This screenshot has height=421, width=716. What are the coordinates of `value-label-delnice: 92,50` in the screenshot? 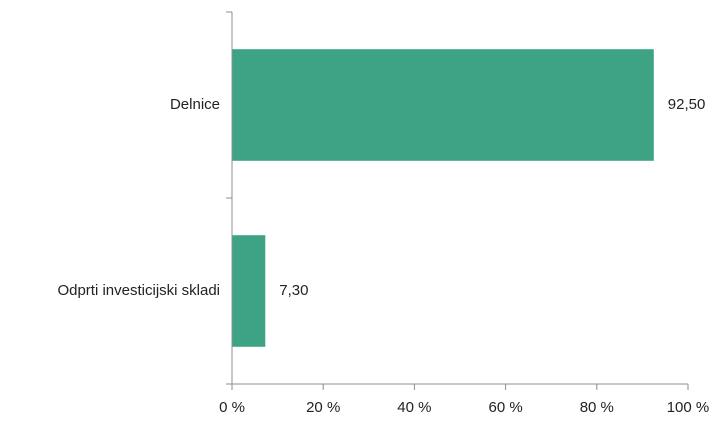 It's located at (687, 104).